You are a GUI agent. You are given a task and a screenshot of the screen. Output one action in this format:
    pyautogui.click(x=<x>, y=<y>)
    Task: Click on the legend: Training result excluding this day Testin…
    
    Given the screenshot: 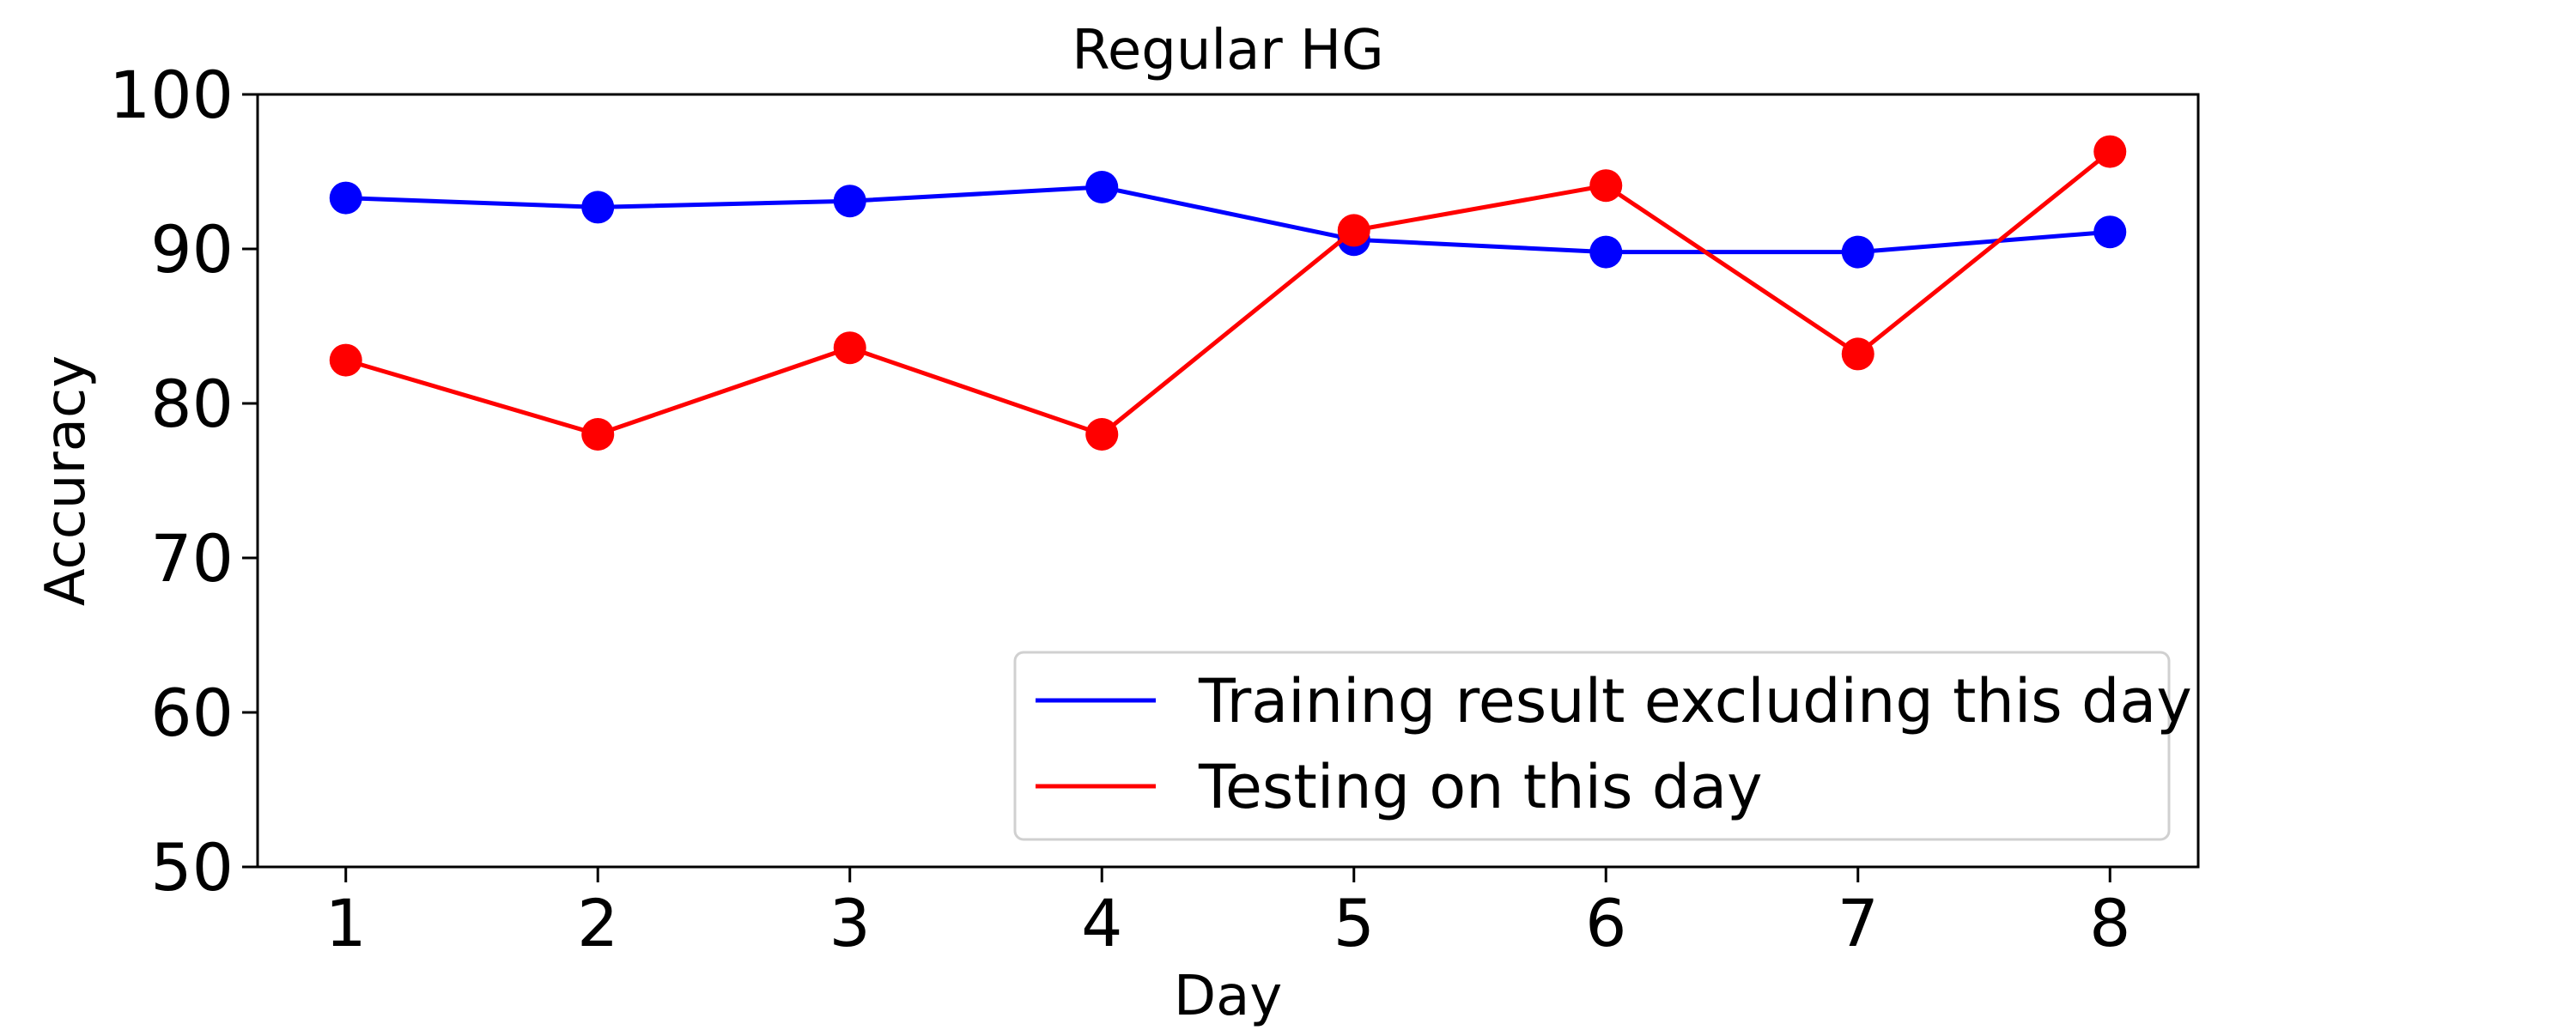 What is the action you would take?
    pyautogui.click(x=1602, y=746)
    